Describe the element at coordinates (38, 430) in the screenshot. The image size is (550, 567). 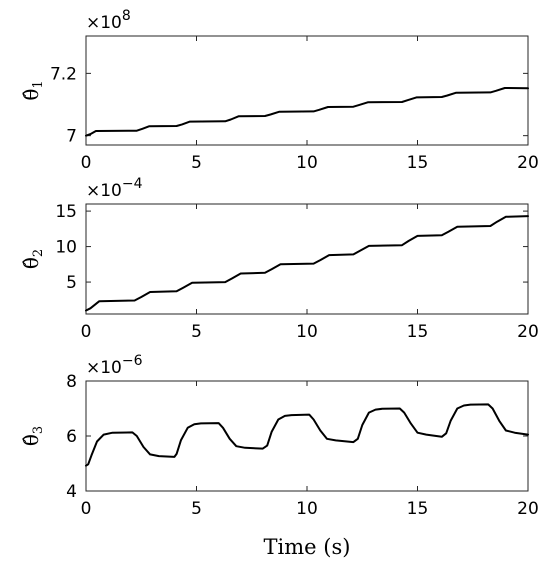
I see `y-axis-label-subscript: 3` at that location.